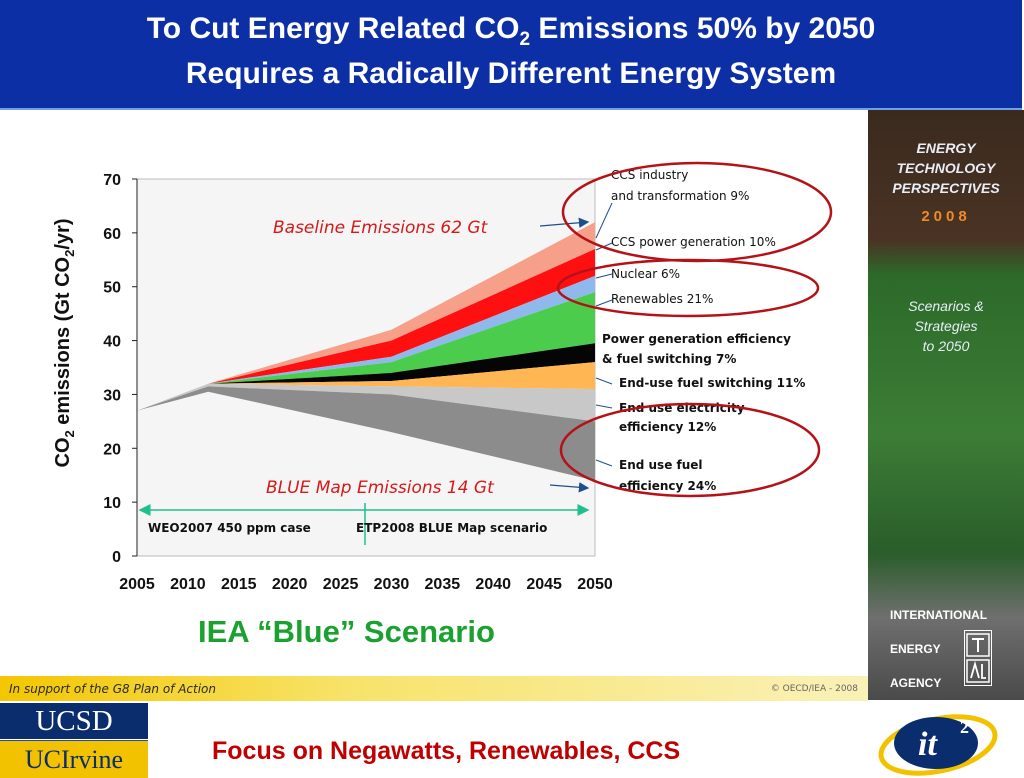 This screenshot has width=1024, height=778. What do you see at coordinates (112, 689) in the screenshot?
I see `g8-text: In support of the G8 Plan of Action` at bounding box center [112, 689].